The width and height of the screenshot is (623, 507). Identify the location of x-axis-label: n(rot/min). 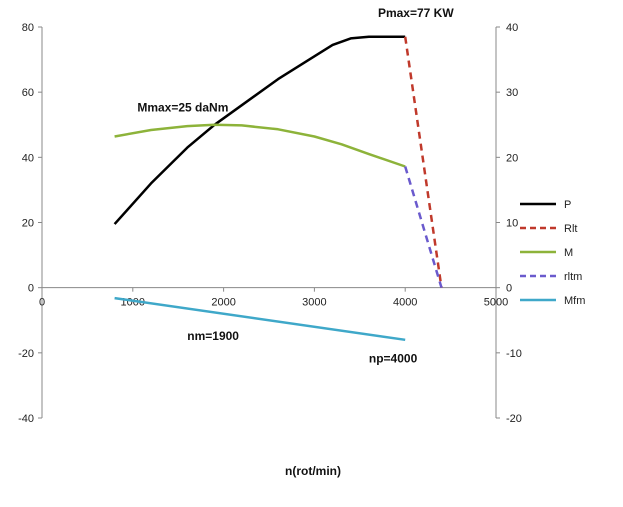
(313, 471).